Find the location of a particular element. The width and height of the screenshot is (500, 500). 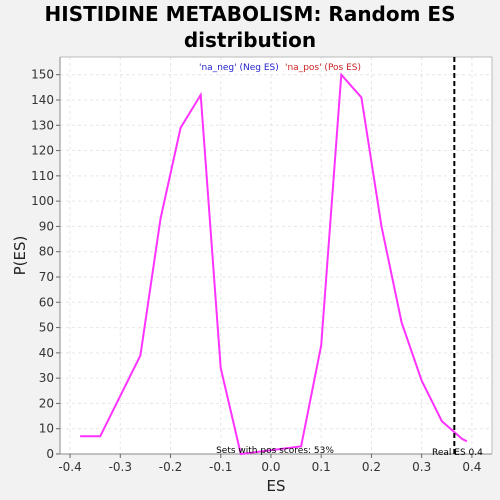

x-tick-label-8: 0.4 is located at coordinates (471, 467).